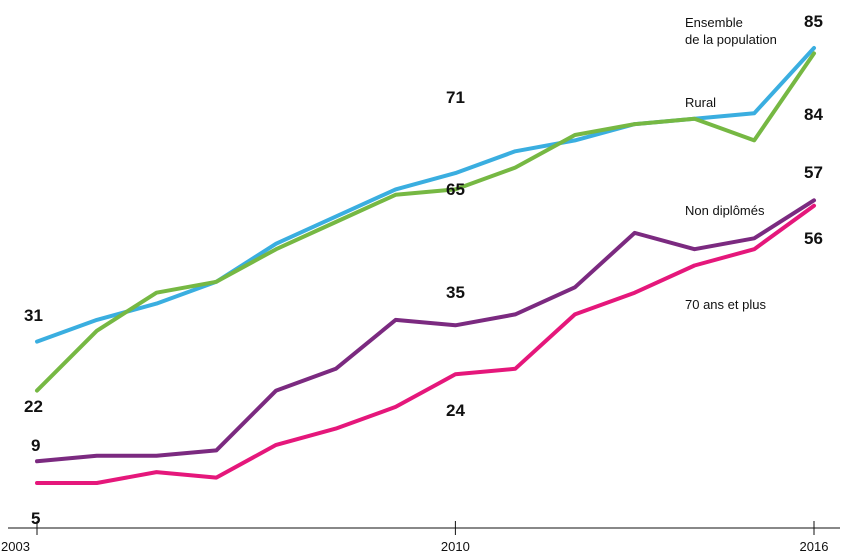 Image resolution: width=843 pixels, height=556 pixels. What do you see at coordinates (725, 210) in the screenshot?
I see `series-label: Non diplômés` at bounding box center [725, 210].